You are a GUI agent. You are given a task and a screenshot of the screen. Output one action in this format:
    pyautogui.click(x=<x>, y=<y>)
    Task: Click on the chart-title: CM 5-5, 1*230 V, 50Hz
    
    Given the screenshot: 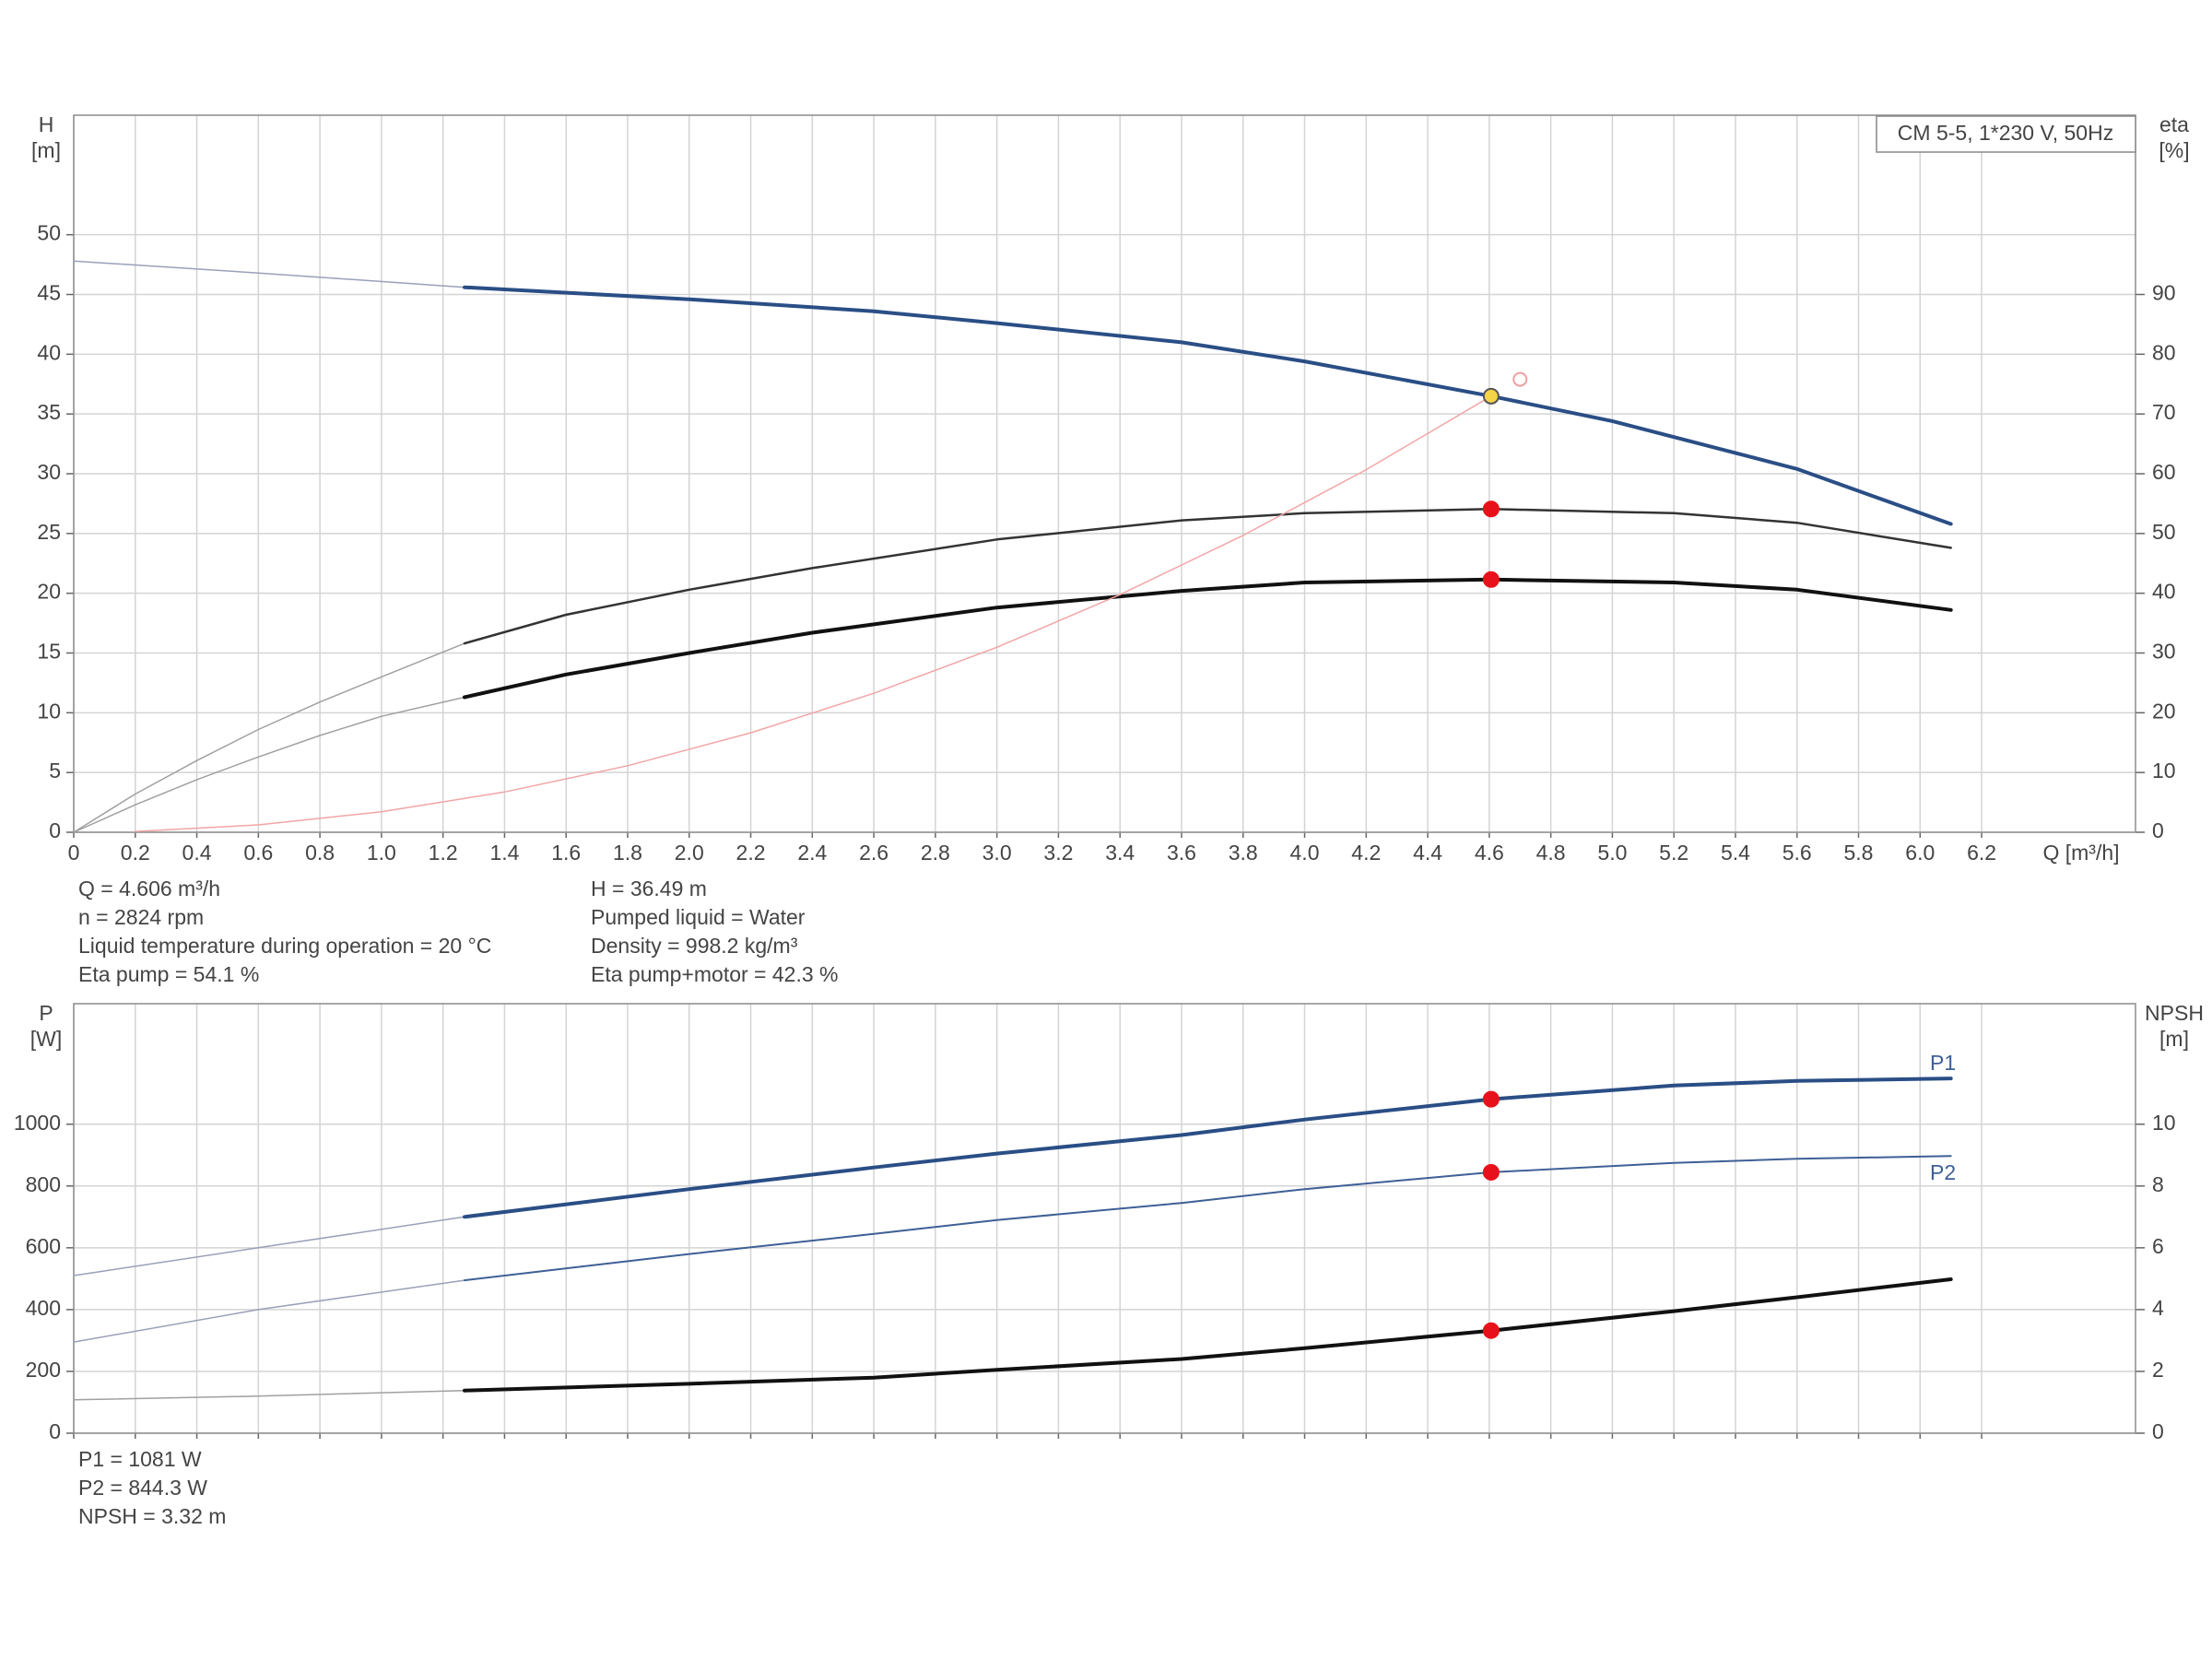 What is the action you would take?
    pyautogui.click(x=2005, y=133)
    